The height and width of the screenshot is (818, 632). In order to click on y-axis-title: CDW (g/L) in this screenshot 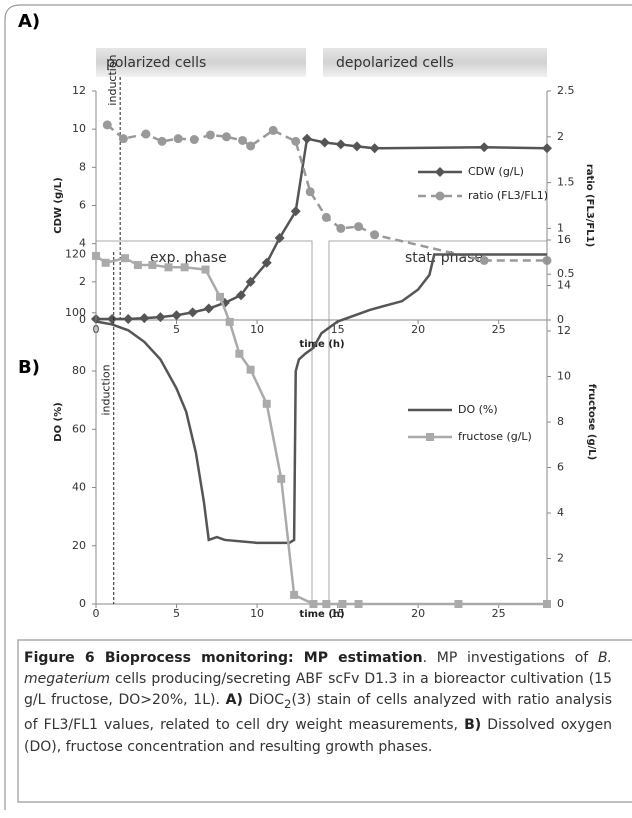, I will do `click(58, 205)`.